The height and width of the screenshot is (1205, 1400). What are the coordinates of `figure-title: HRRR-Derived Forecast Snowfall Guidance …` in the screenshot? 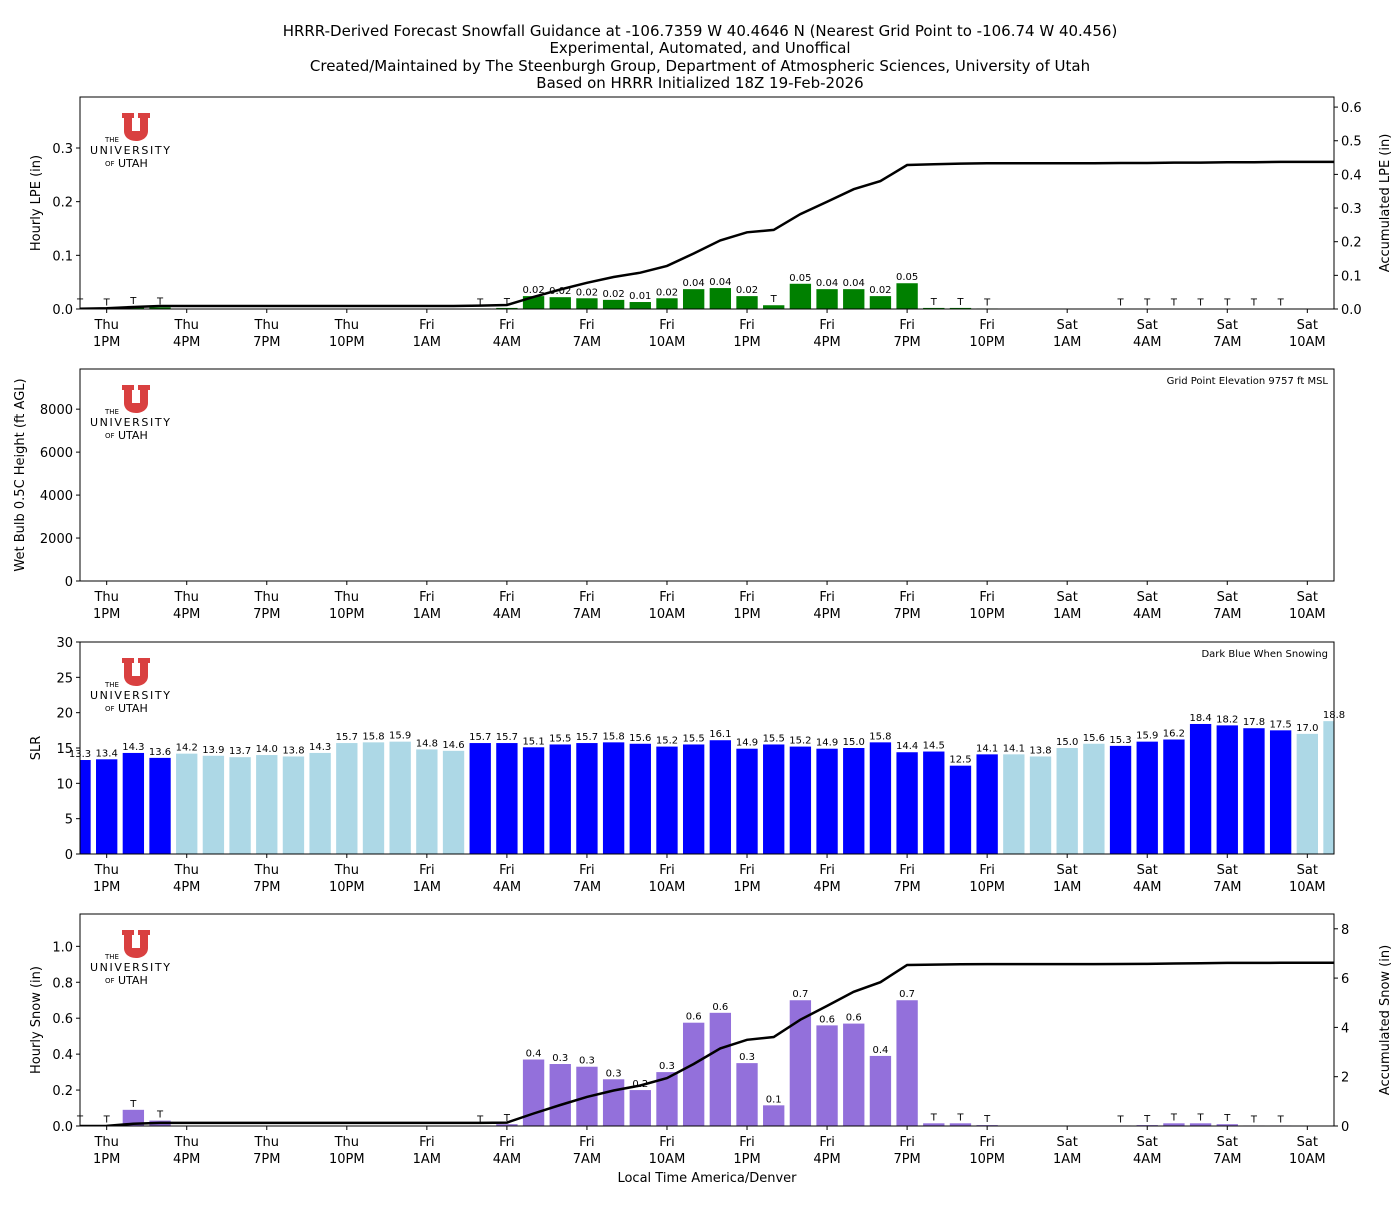 It's located at (700, 57).